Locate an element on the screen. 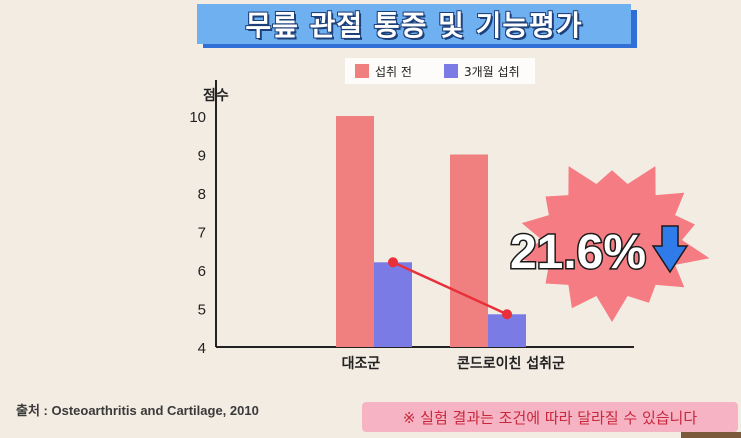 This screenshot has width=741, height=438. y-tick-label: 7 is located at coordinates (202, 233).